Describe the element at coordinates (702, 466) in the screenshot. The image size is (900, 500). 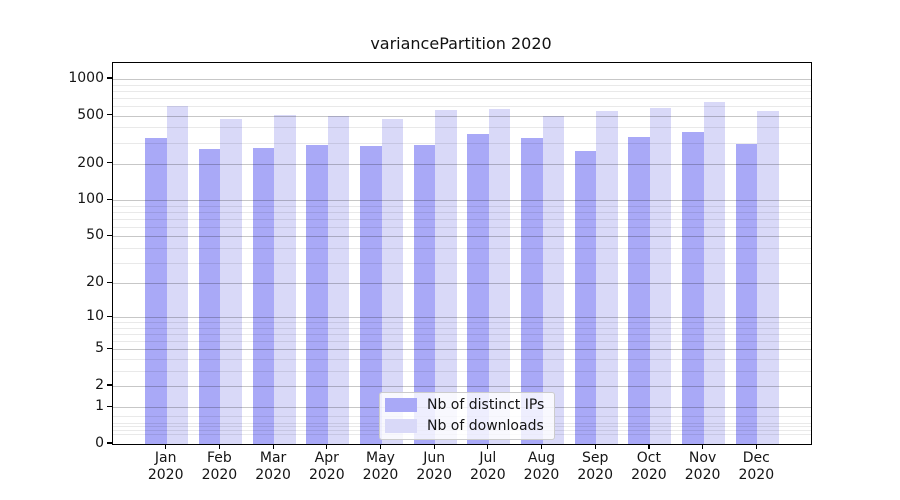
I see `x-tick-label: Nov 2020` at that location.